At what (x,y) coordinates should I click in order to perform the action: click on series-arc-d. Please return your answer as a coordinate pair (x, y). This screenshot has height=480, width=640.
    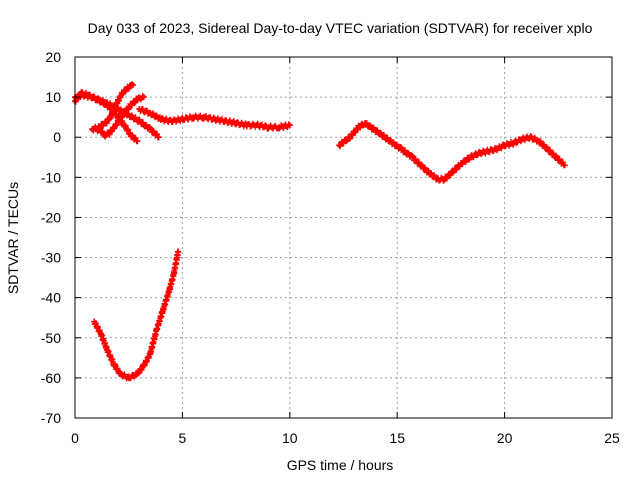
    Looking at the image, I should click on (120, 116).